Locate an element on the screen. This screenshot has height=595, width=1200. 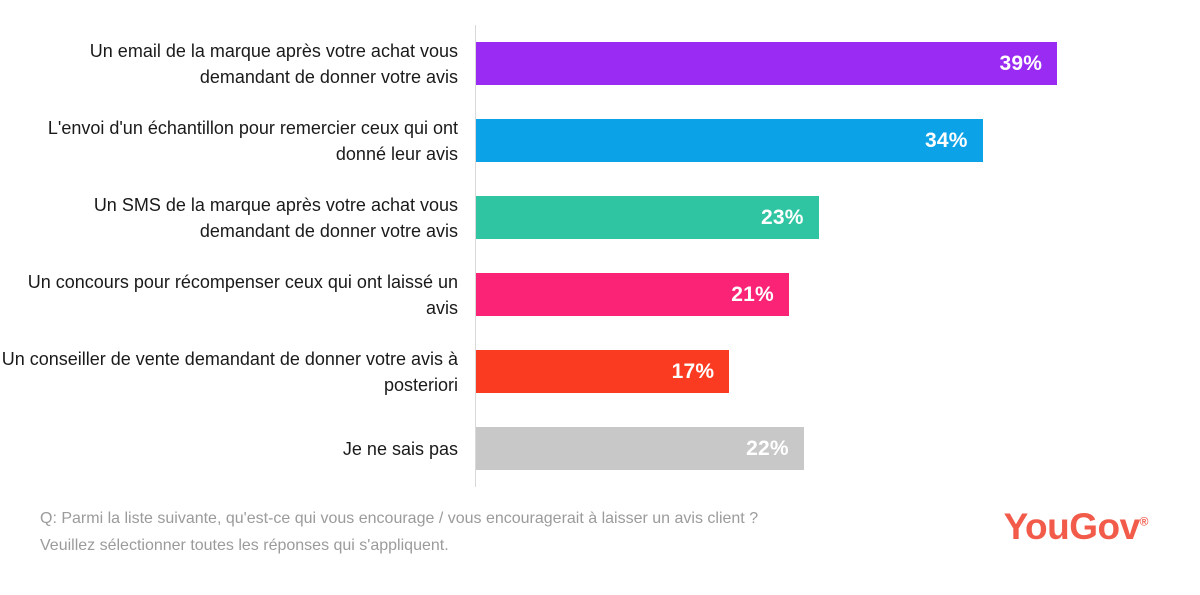
bar-track: 22% is located at coordinates (837, 448).